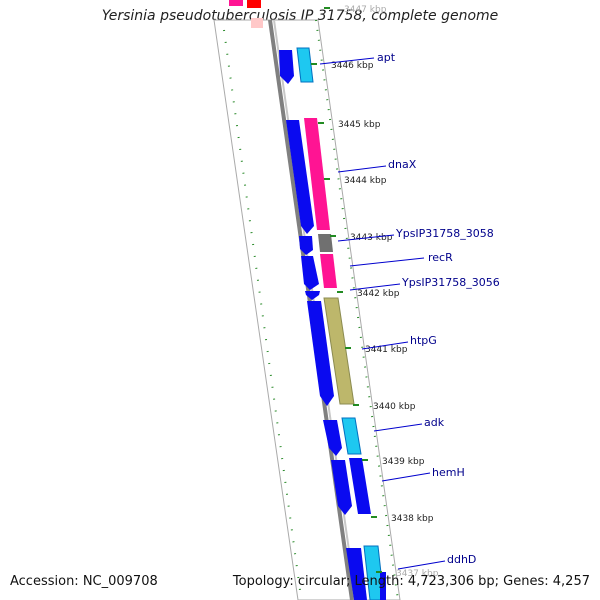  I want to click on gene-label-htpg: htpG, so click(423, 340).